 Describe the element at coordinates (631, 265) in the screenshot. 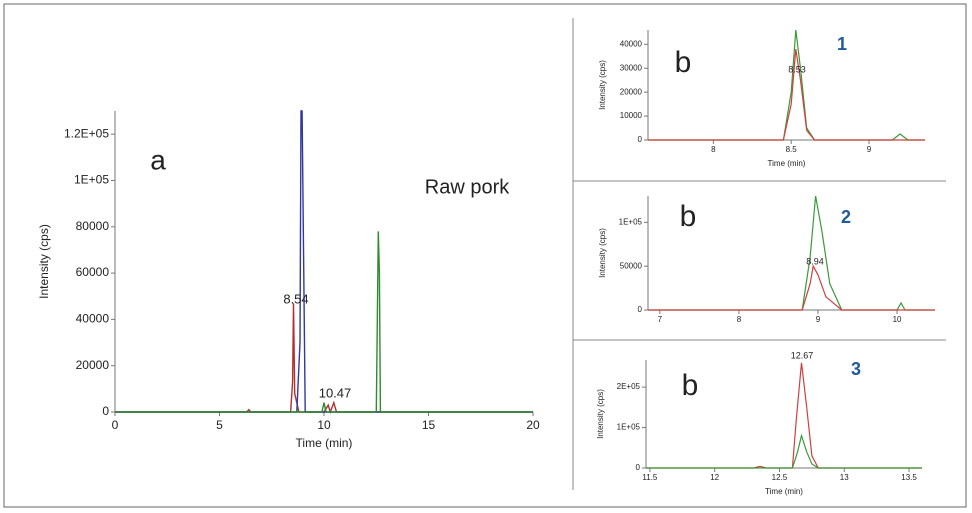

I see `y-tick-label: 50000` at that location.